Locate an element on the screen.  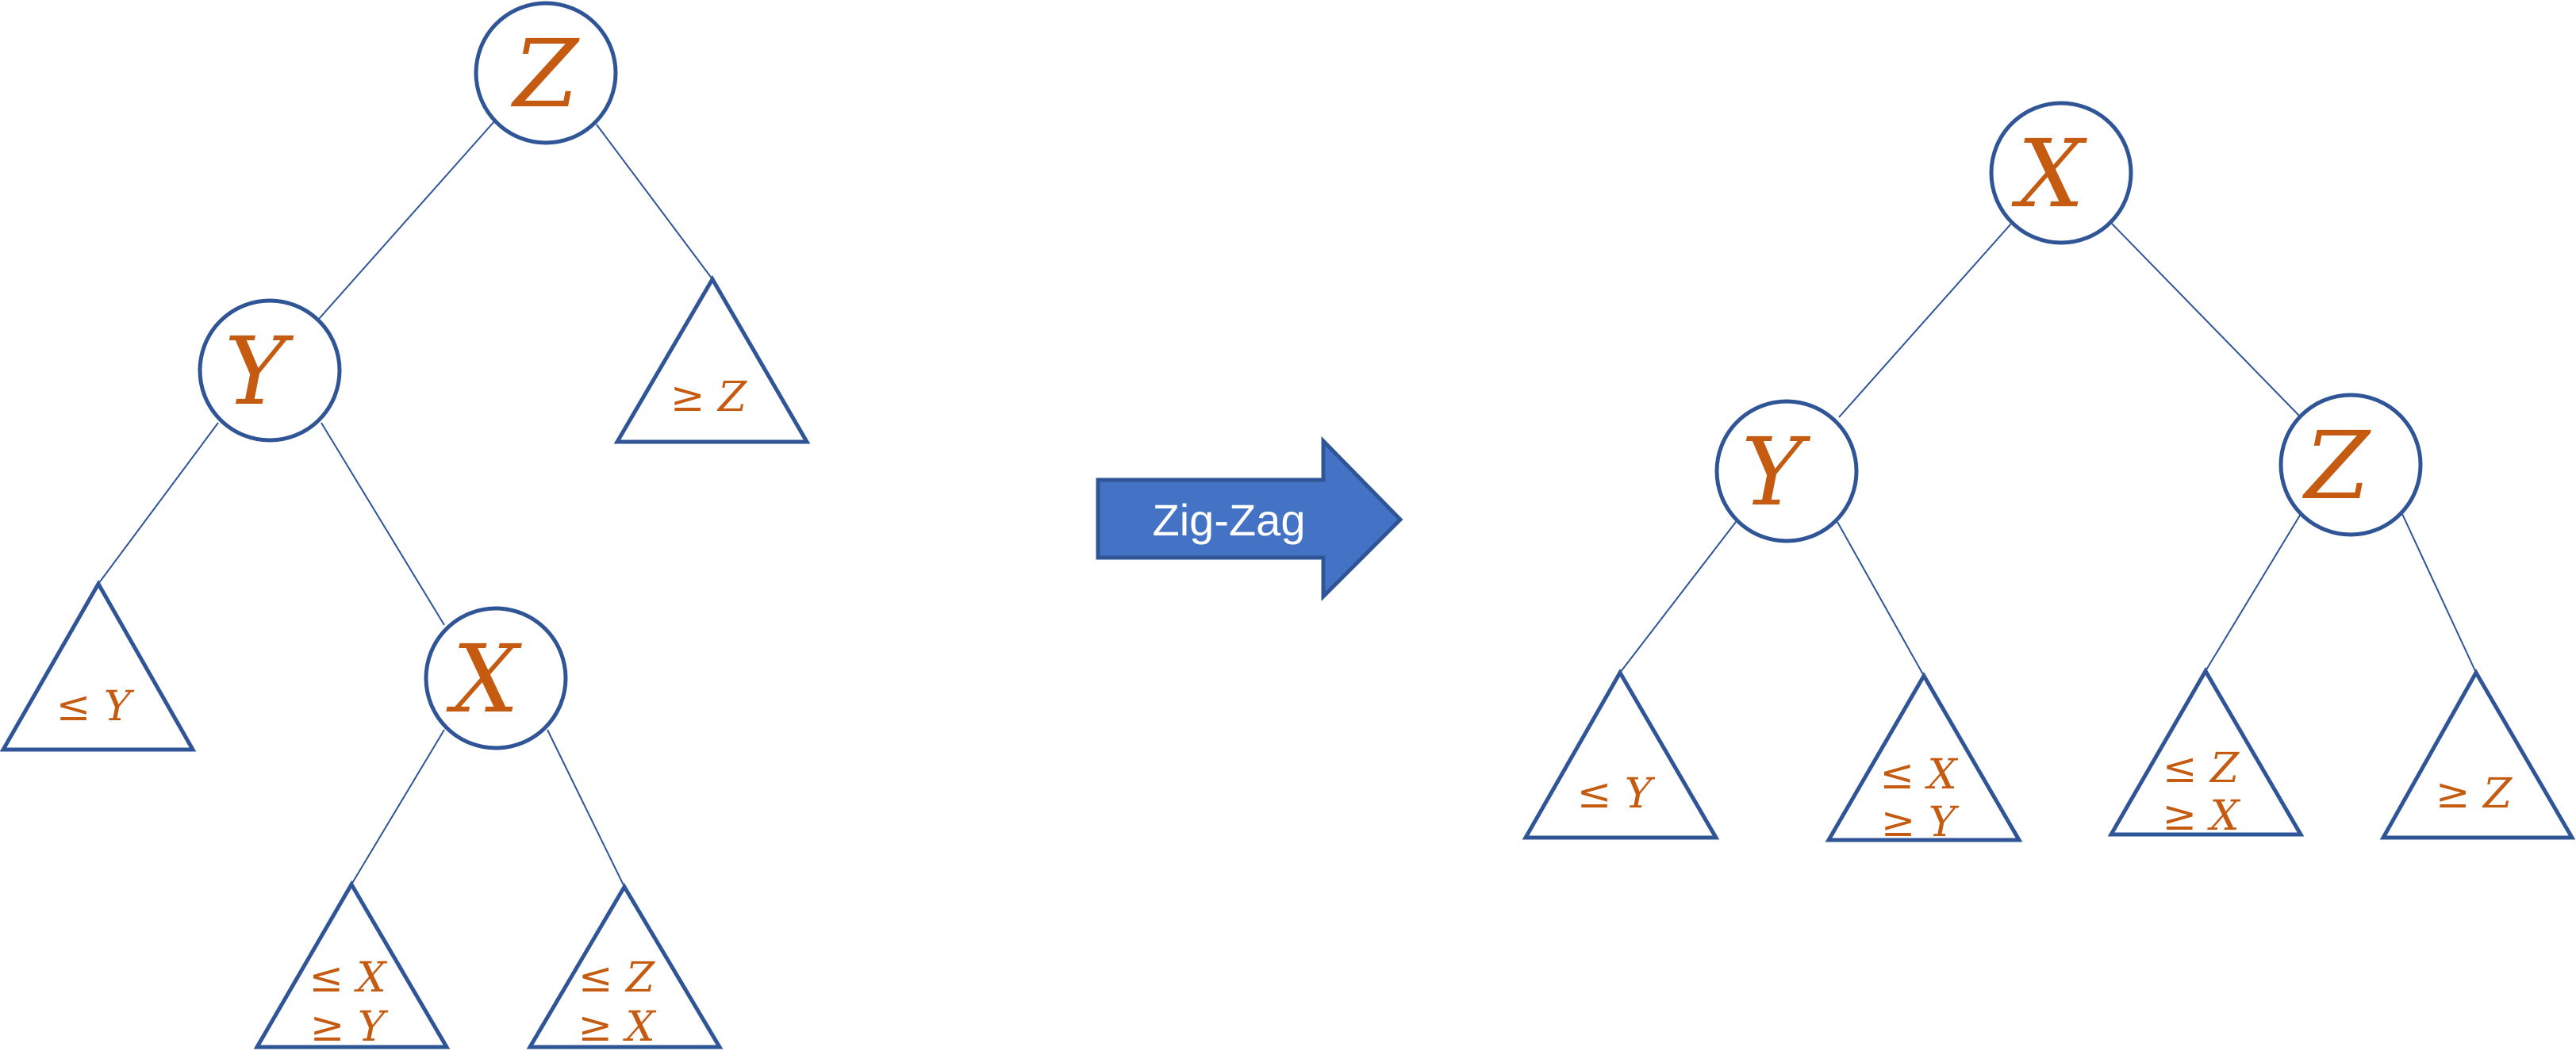
edge-y-subtree is located at coordinates (158, 504).